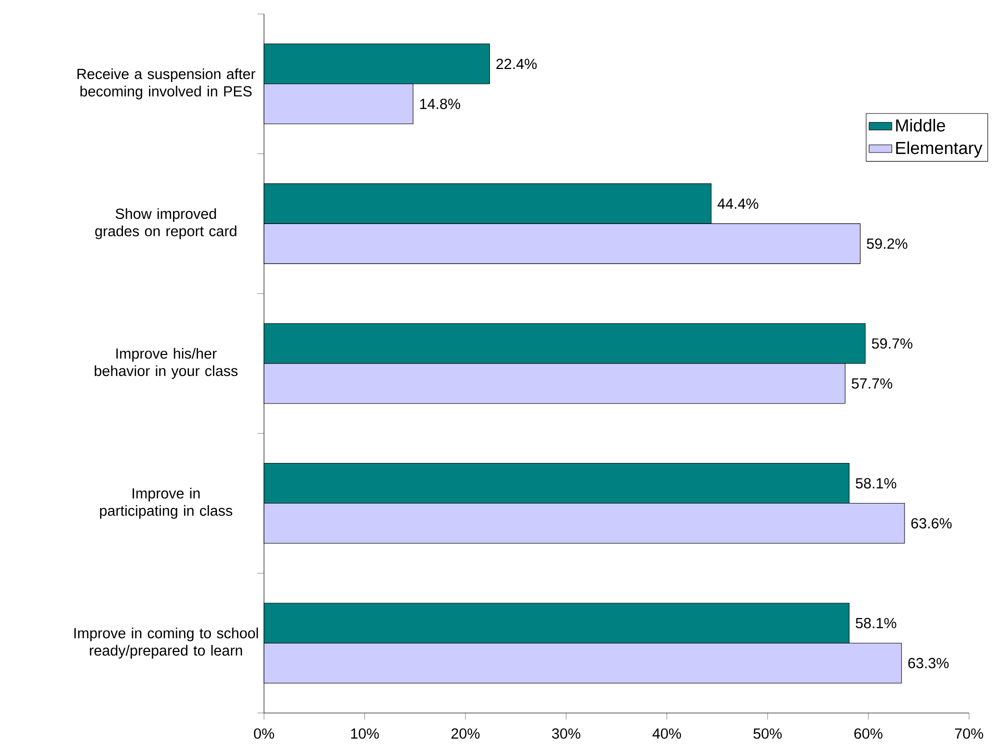 The width and height of the screenshot is (995, 755). Describe the element at coordinates (868, 733) in the screenshot. I see `x-tick-label: 60%` at that location.